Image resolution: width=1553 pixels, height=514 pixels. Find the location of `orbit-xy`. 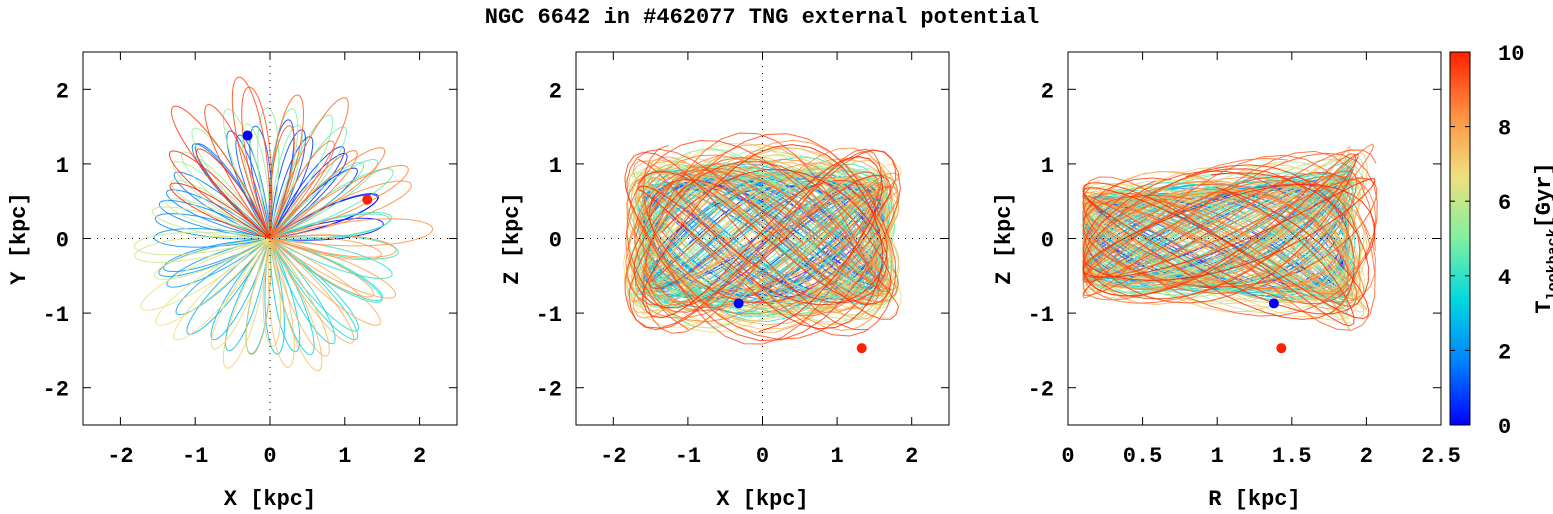

orbit-xy is located at coordinates (283, 224).